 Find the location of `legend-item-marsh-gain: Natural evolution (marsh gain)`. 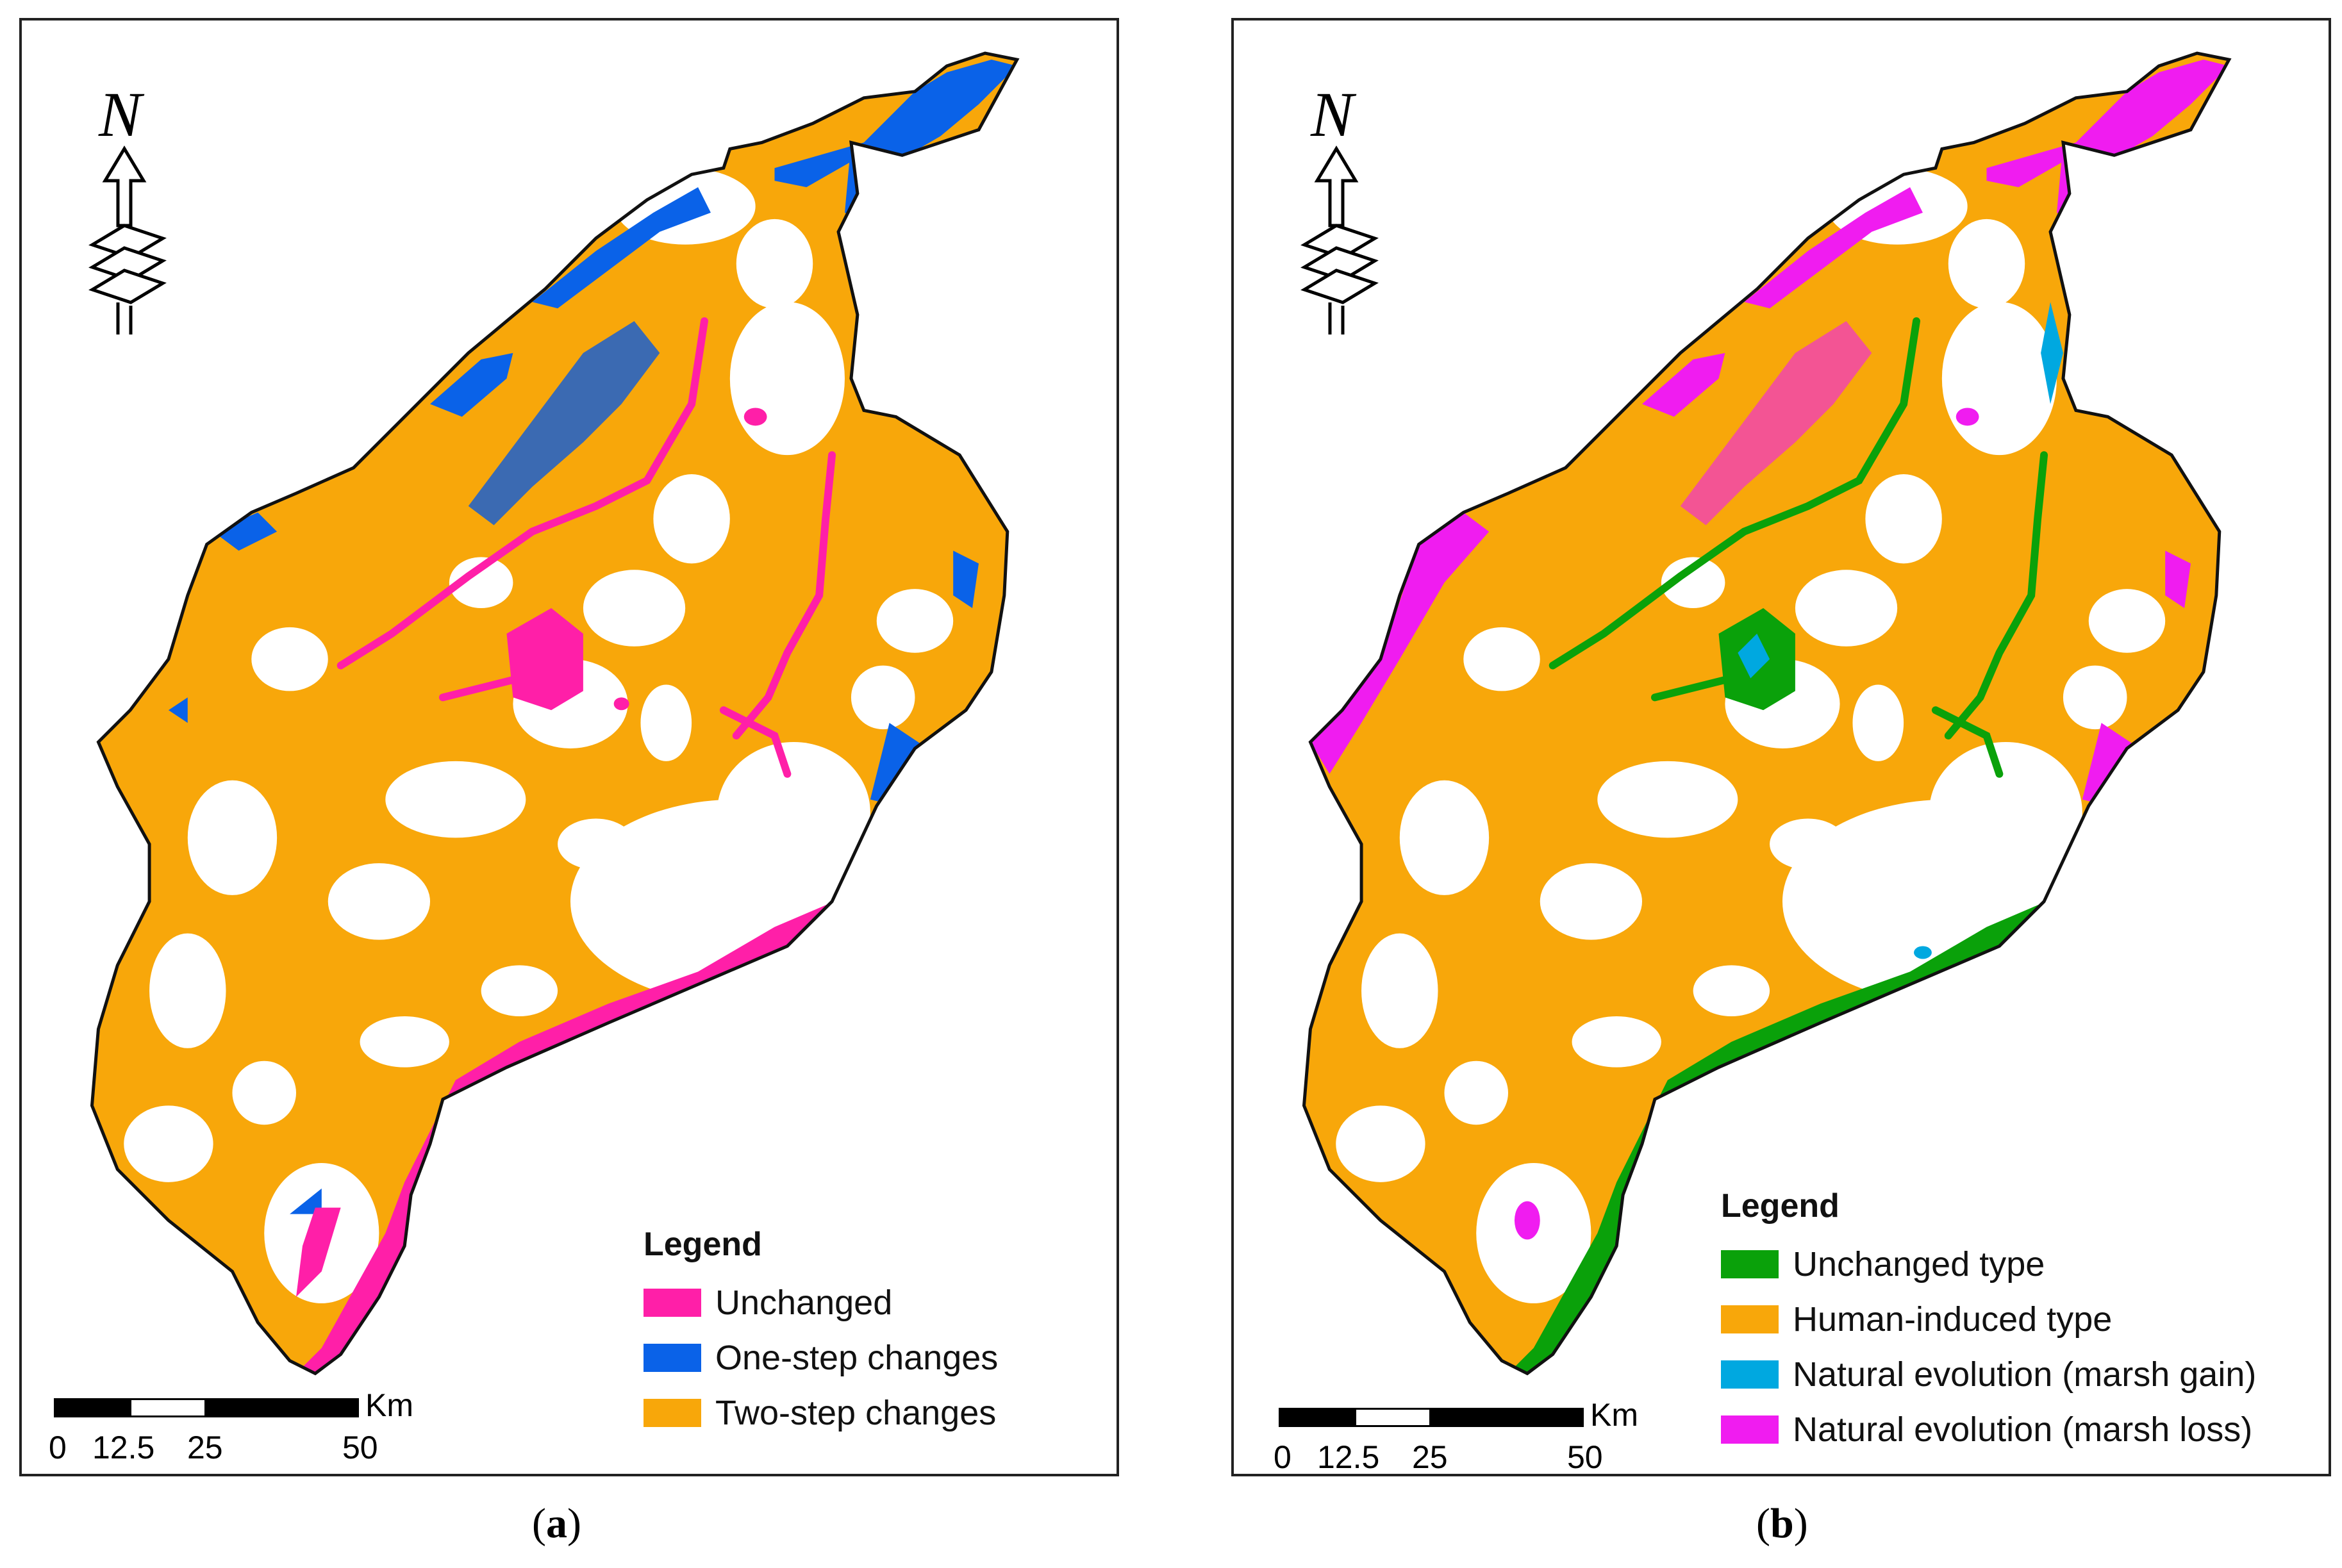

legend-item-marsh-gain: Natural evolution (marsh gain) is located at coordinates (1988, 1374).